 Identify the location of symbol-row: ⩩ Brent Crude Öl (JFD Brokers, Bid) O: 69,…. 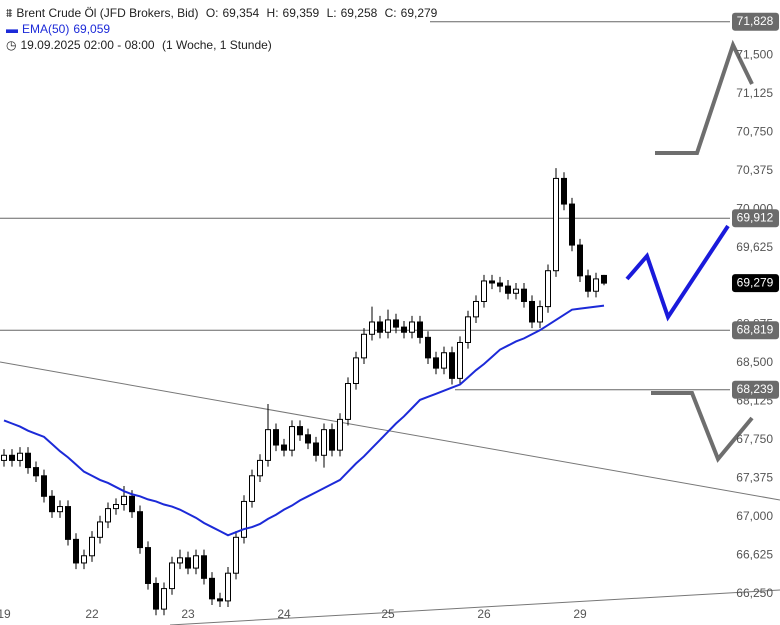
(223, 13).